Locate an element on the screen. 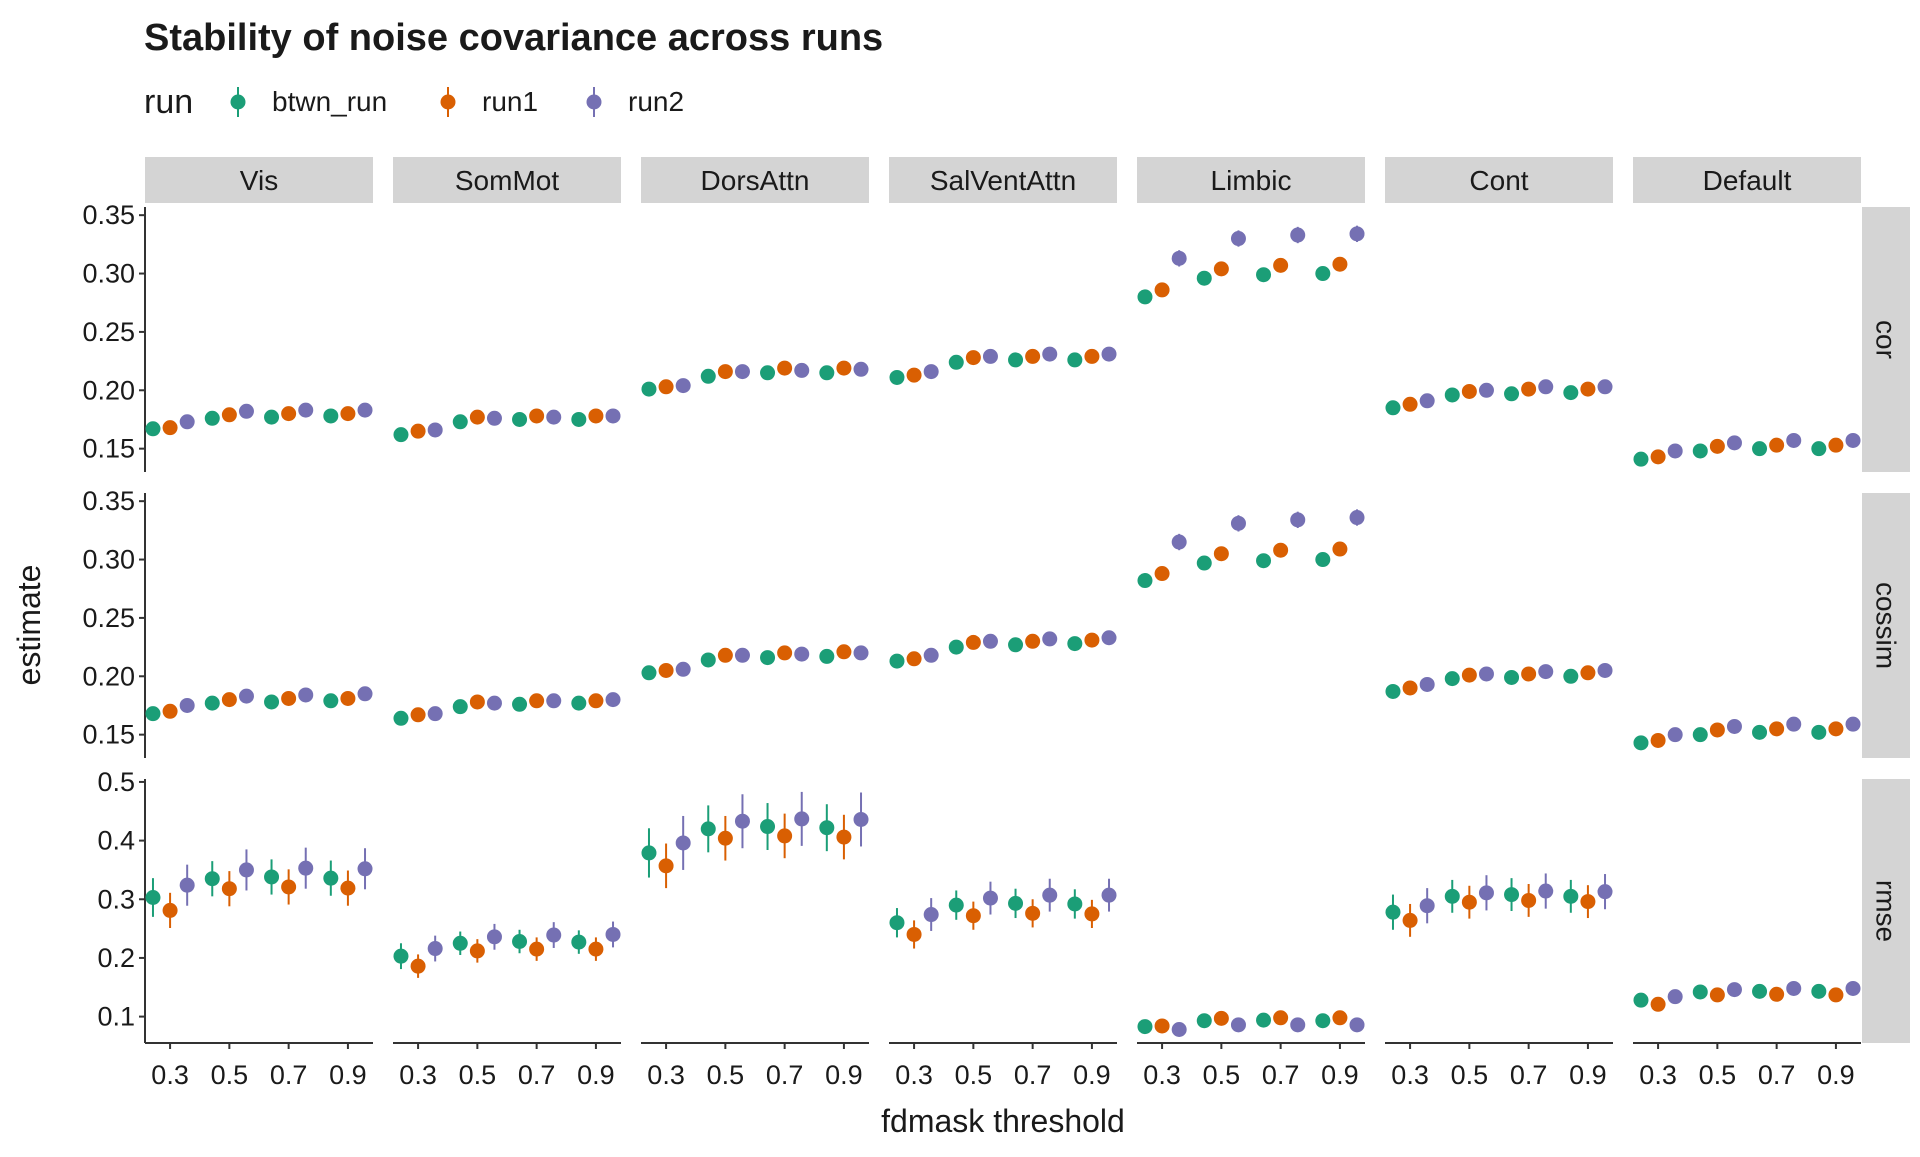 The image size is (1920, 1157). strip-label: Vis is located at coordinates (259, 180).